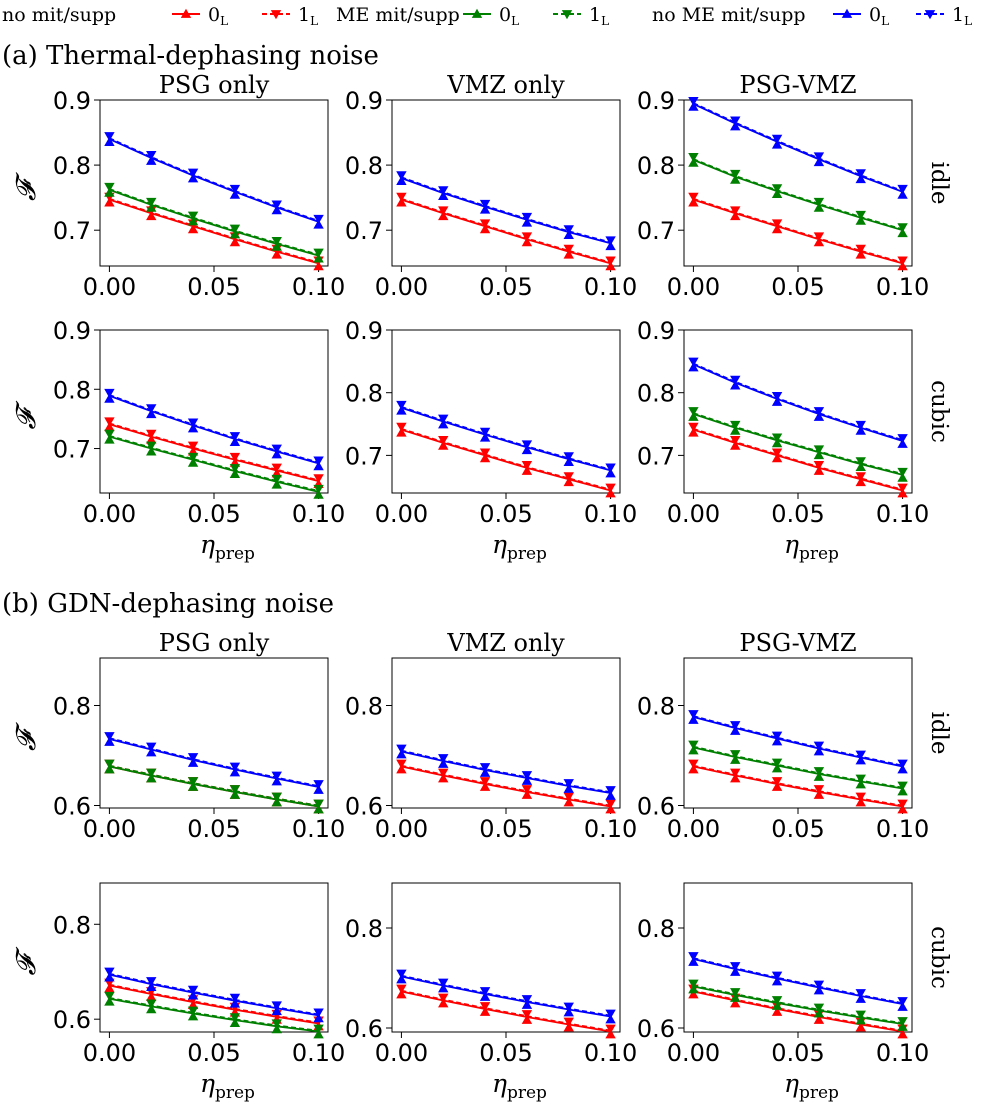 The width and height of the screenshot is (997, 1109). I want to click on series-me-mit-supp, so click(798, 1005).